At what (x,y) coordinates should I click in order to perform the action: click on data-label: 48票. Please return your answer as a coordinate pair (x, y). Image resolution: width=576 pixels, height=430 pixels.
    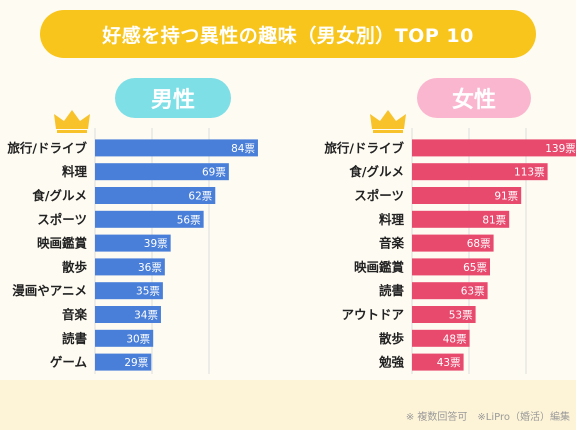
    Looking at the image, I should click on (455, 339).